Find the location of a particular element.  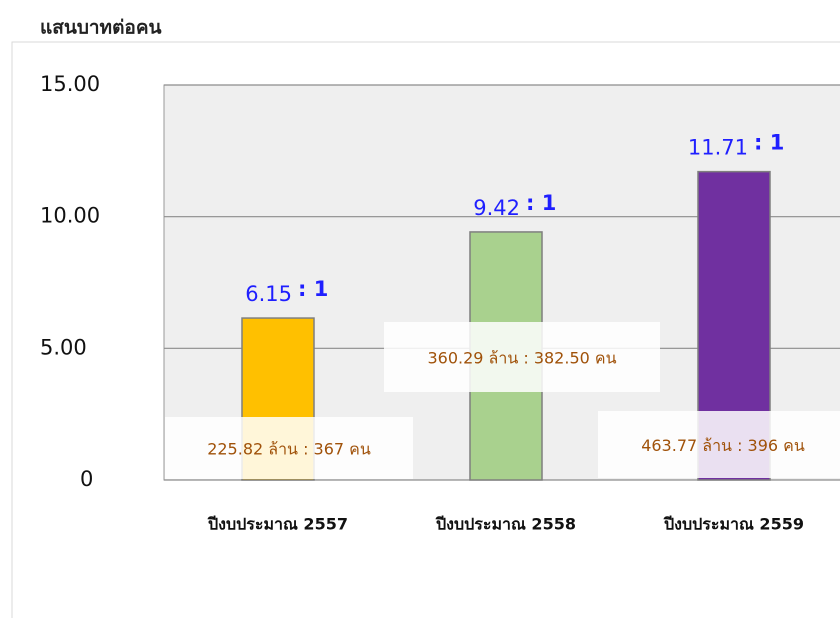

annotation: 360.29 ล้าน : 382.50 คน is located at coordinates (521, 358).